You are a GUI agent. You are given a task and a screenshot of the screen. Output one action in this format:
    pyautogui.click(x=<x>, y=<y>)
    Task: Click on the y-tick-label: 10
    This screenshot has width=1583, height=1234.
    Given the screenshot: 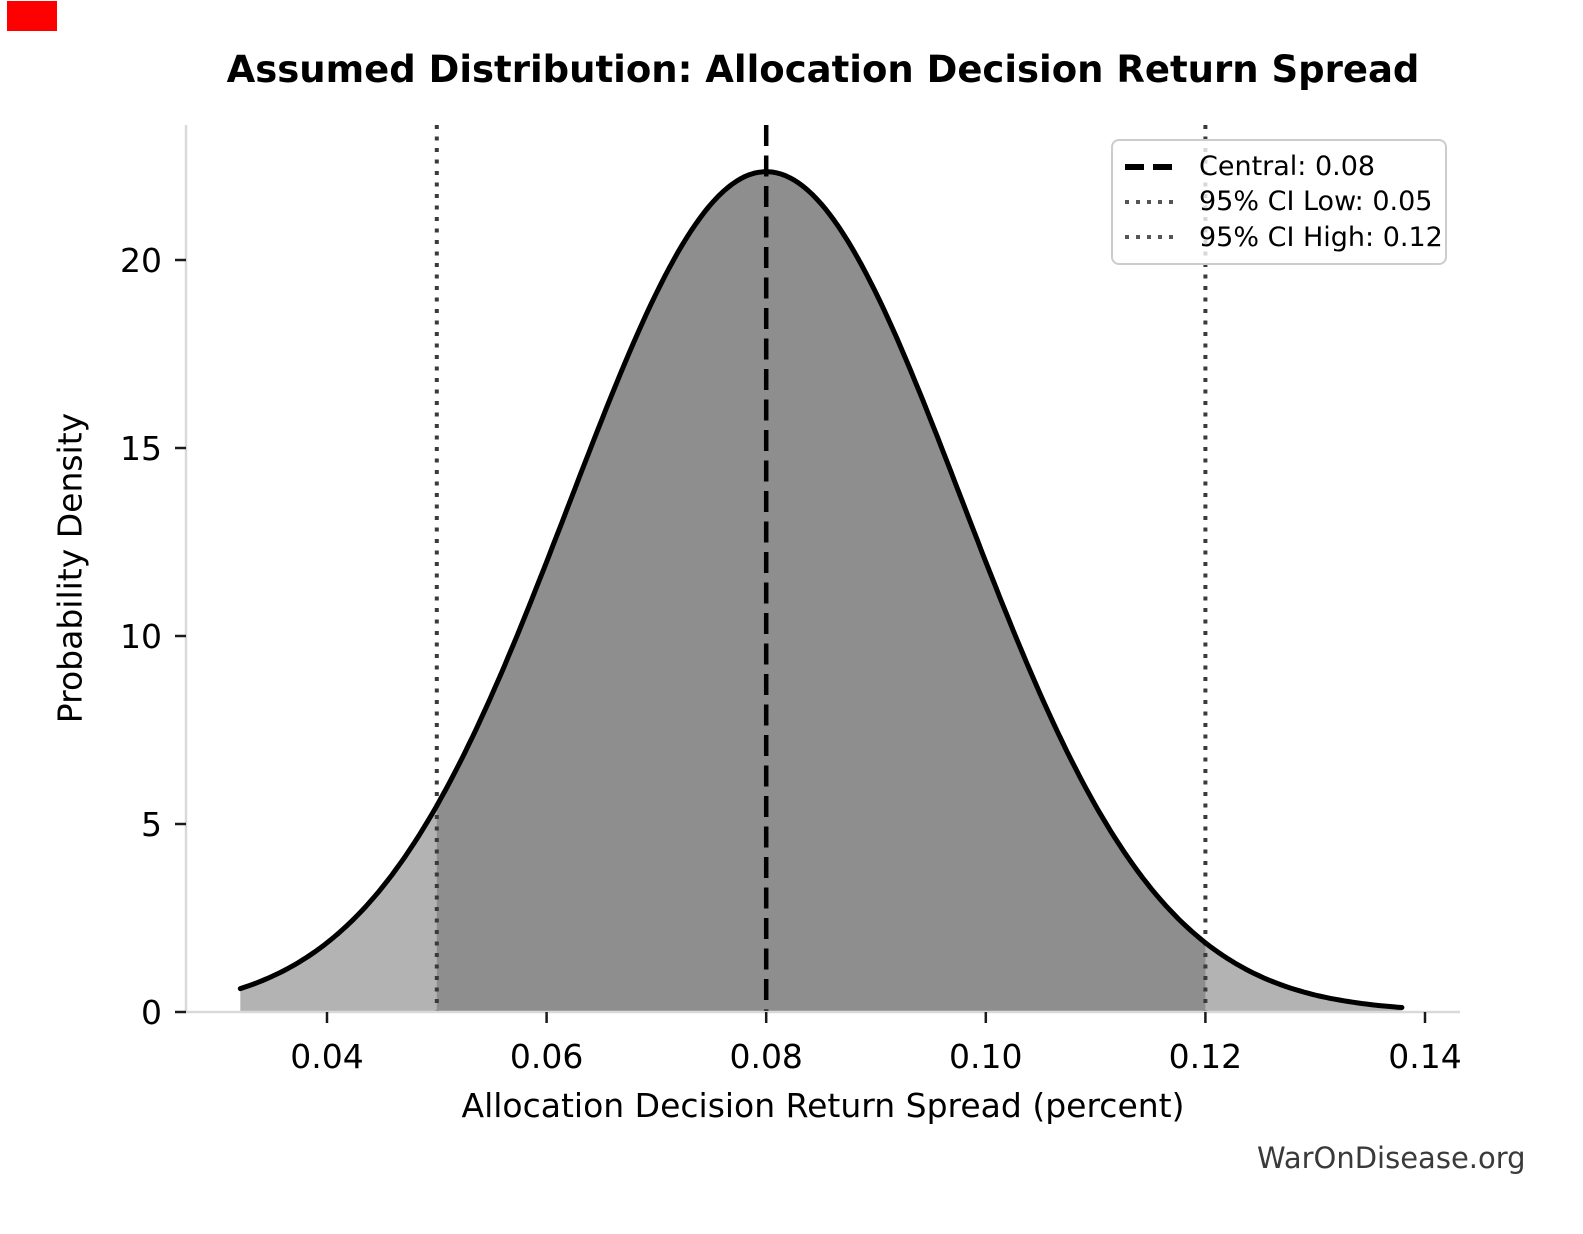 What is the action you would take?
    pyautogui.click(x=141, y=636)
    